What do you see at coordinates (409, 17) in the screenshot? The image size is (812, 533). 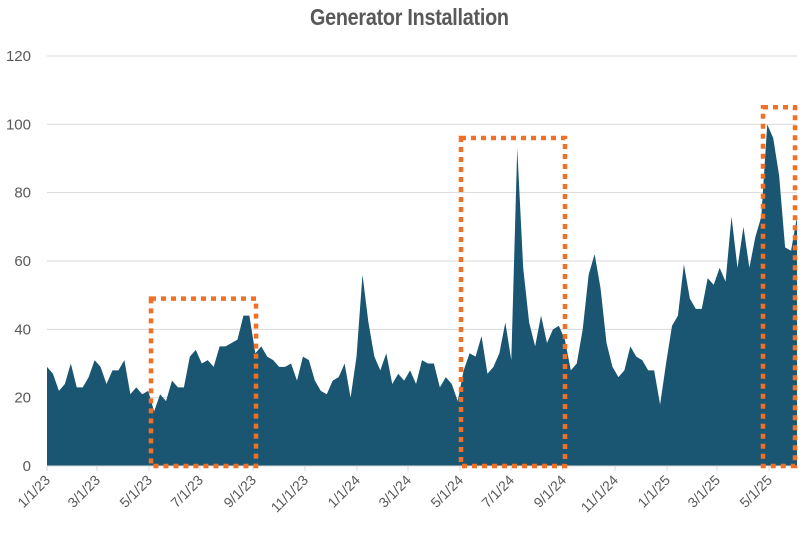 I see `chart-title: Generator Installation` at bounding box center [409, 17].